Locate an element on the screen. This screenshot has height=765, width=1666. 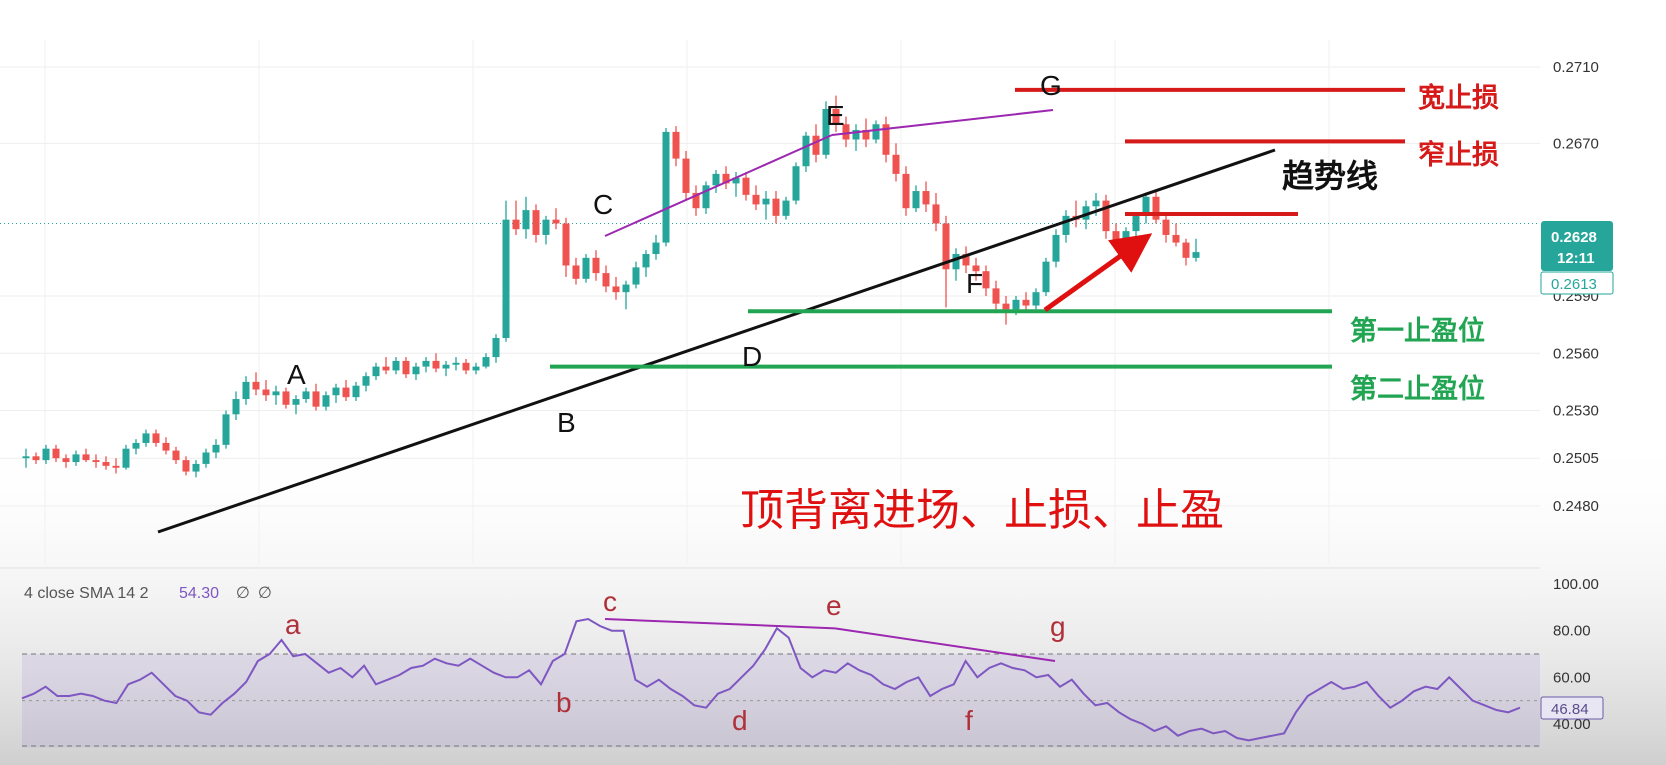
rsi-label-f: f is located at coordinates (969, 720).